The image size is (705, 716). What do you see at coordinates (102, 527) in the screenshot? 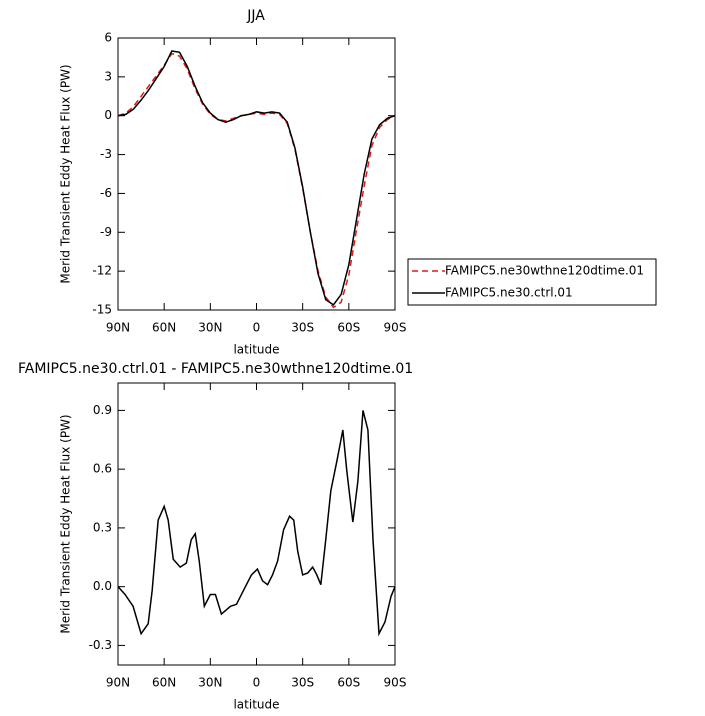
I see `y-tick-label: 0.3` at bounding box center [102, 527].